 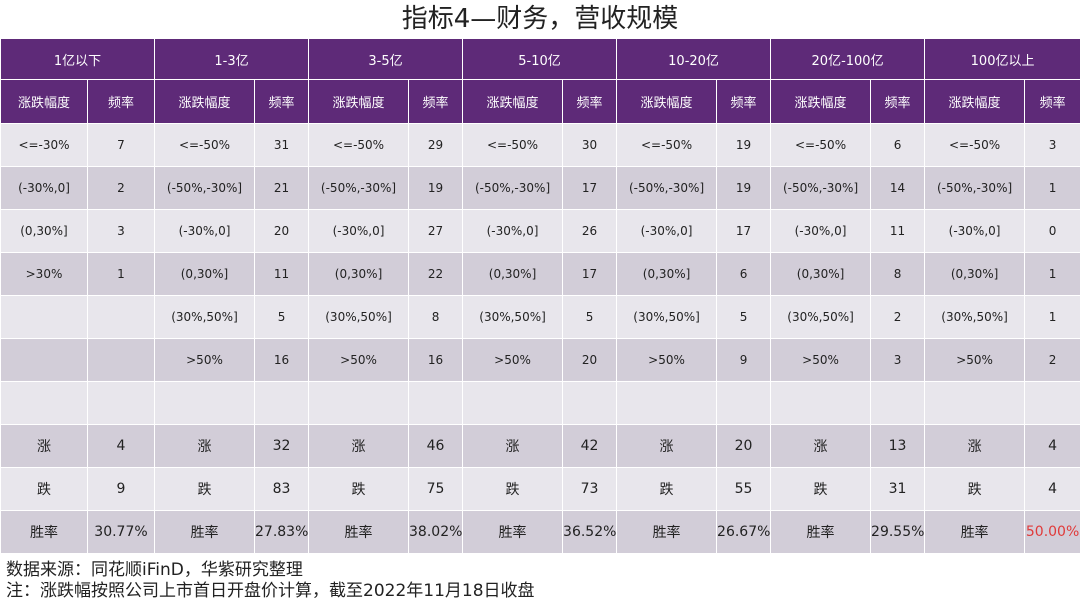 I want to click on freq-cell: 13, so click(x=898, y=446).